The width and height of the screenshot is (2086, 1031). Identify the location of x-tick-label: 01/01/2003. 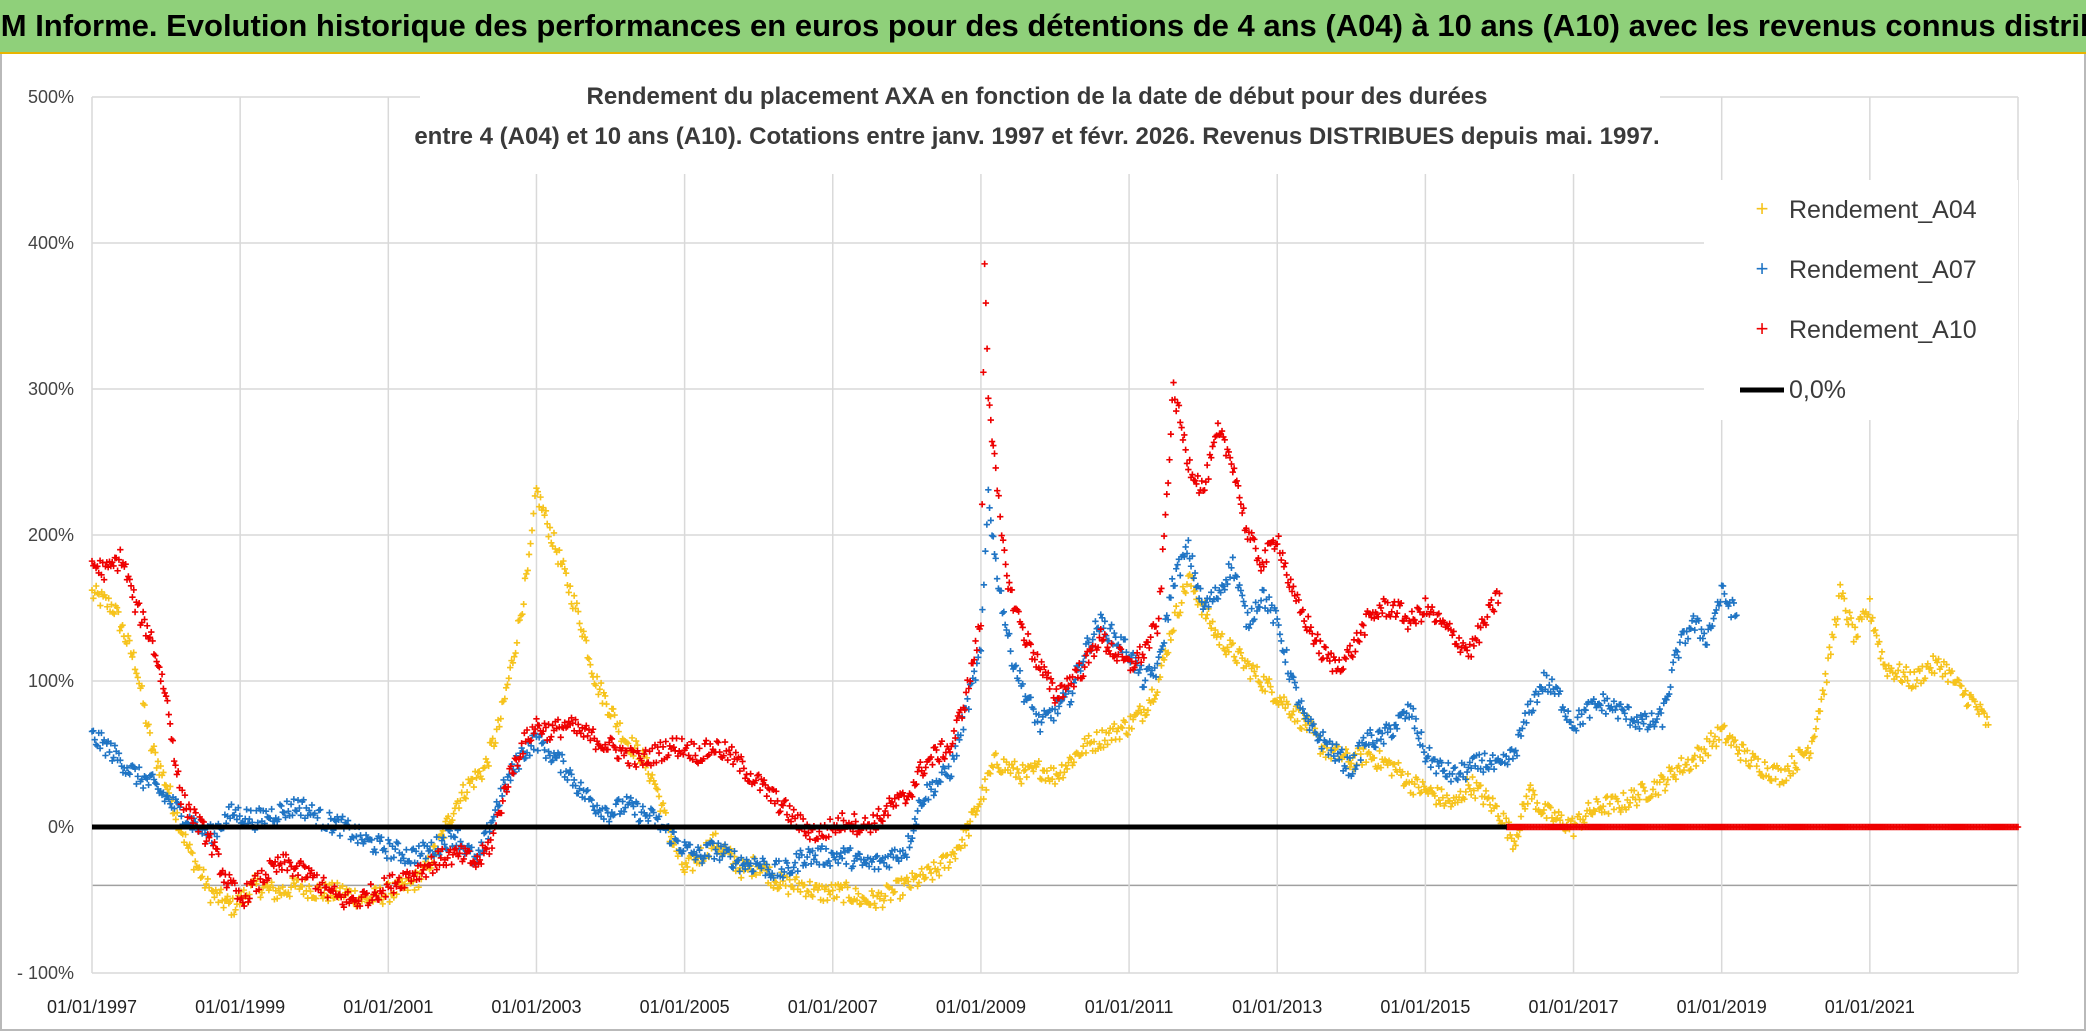
(536, 1007).